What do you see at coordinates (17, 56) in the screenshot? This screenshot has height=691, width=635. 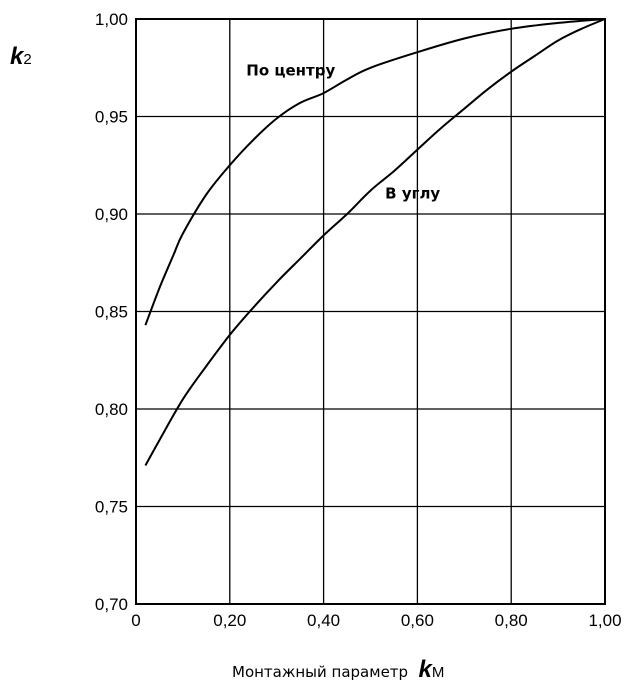 I see `y-axis-label-var: k` at bounding box center [17, 56].